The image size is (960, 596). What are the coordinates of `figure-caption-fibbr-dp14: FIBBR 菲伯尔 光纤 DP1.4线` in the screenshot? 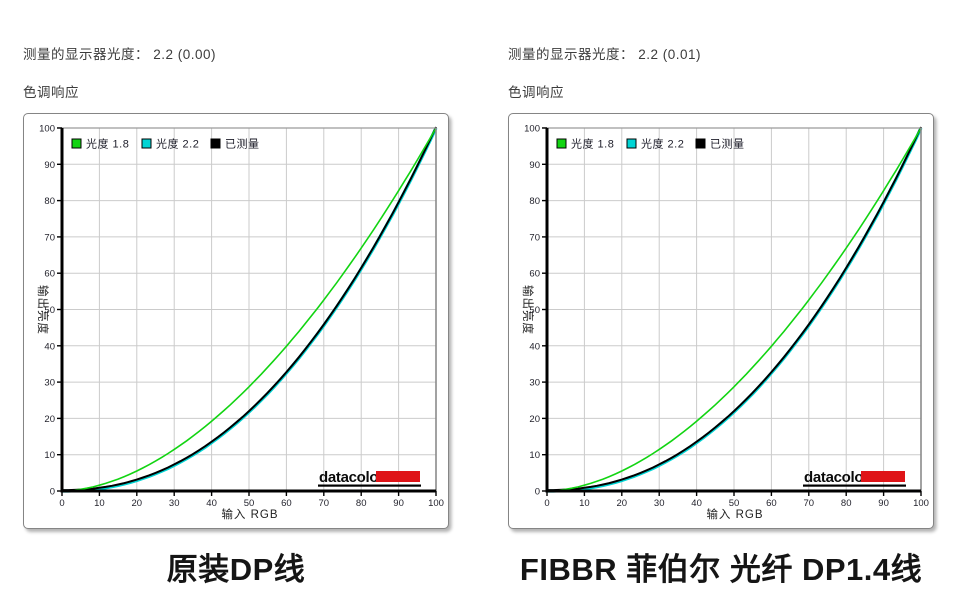 It's located at (721, 569).